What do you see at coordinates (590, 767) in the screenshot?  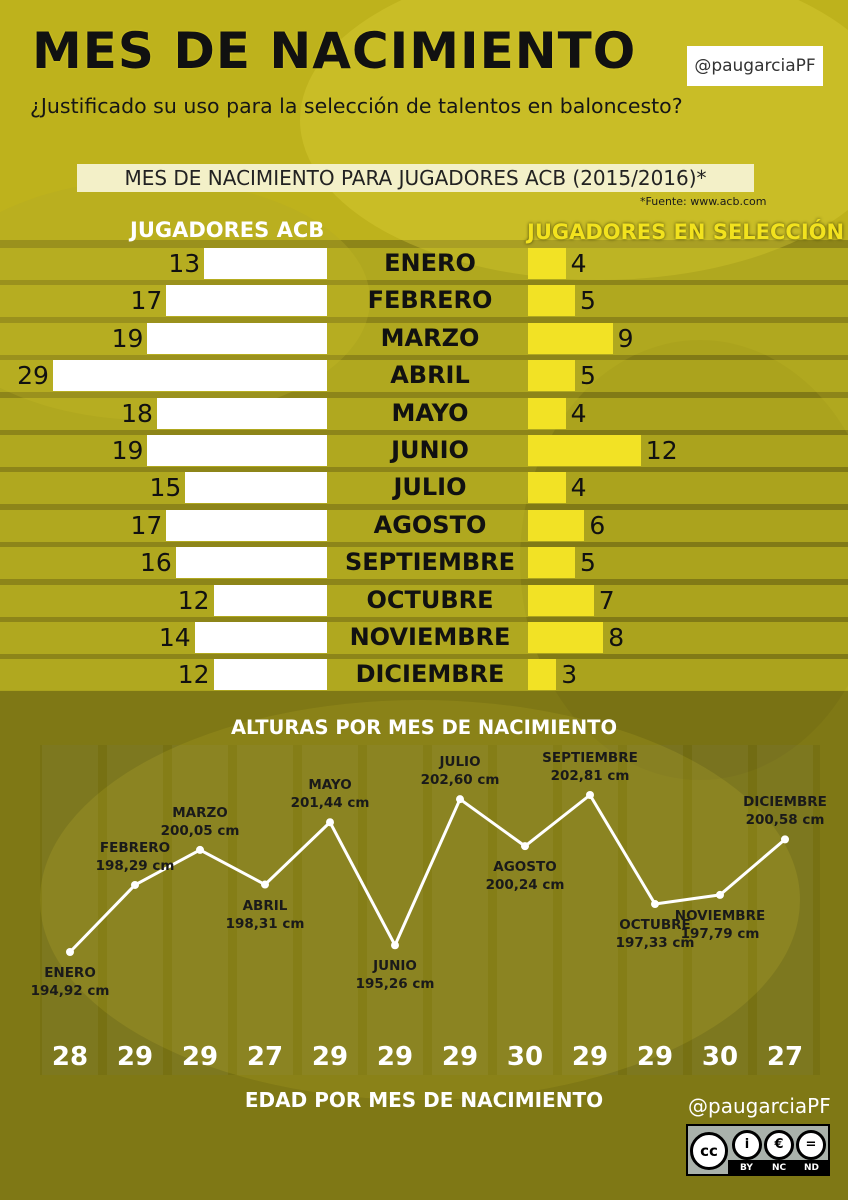 I see `height-point-label: SEPTIEMBRE 202,81 cm` at bounding box center [590, 767].